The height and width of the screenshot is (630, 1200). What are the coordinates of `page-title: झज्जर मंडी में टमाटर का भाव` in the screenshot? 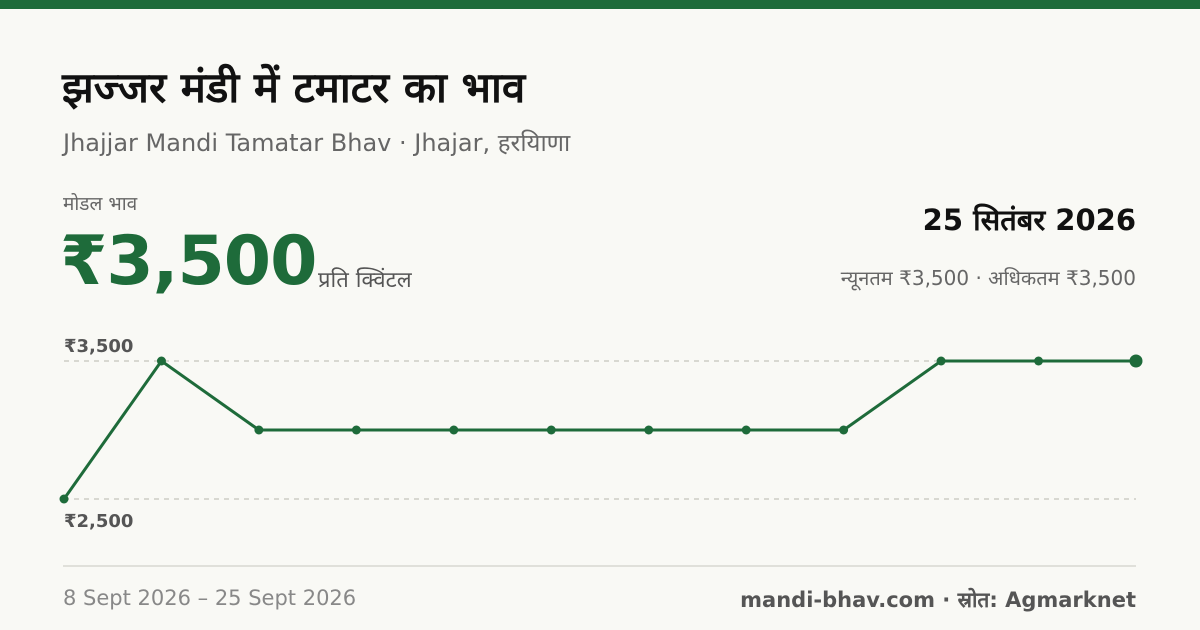 It's located at (294, 87).